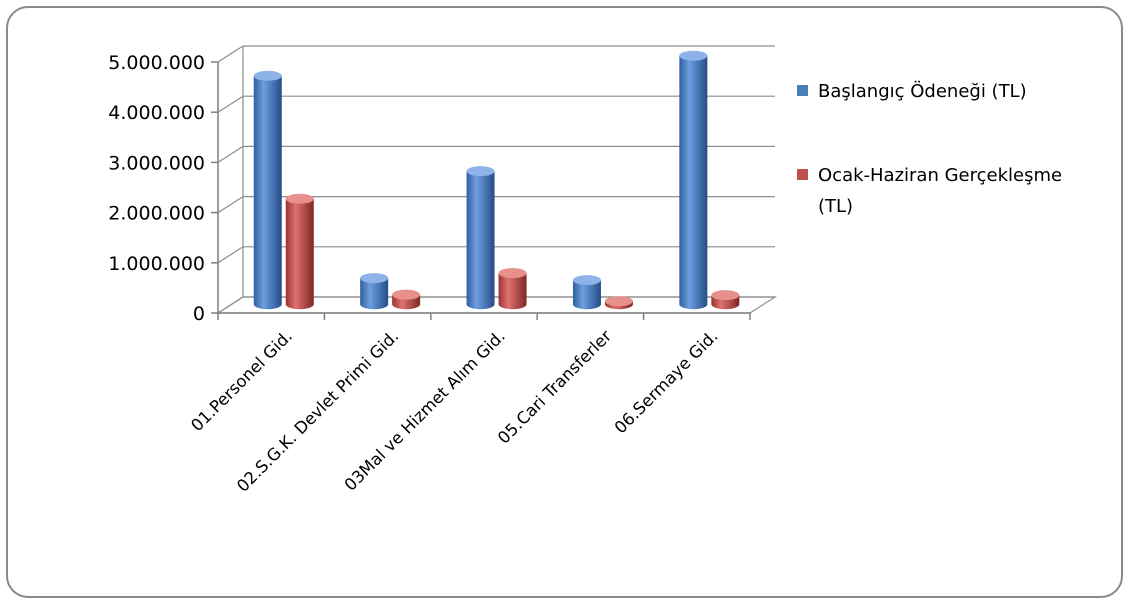 The image size is (1131, 606). Describe the element at coordinates (554, 386) in the screenshot. I see `x-tick-label: 05.Cari Transferler` at that location.